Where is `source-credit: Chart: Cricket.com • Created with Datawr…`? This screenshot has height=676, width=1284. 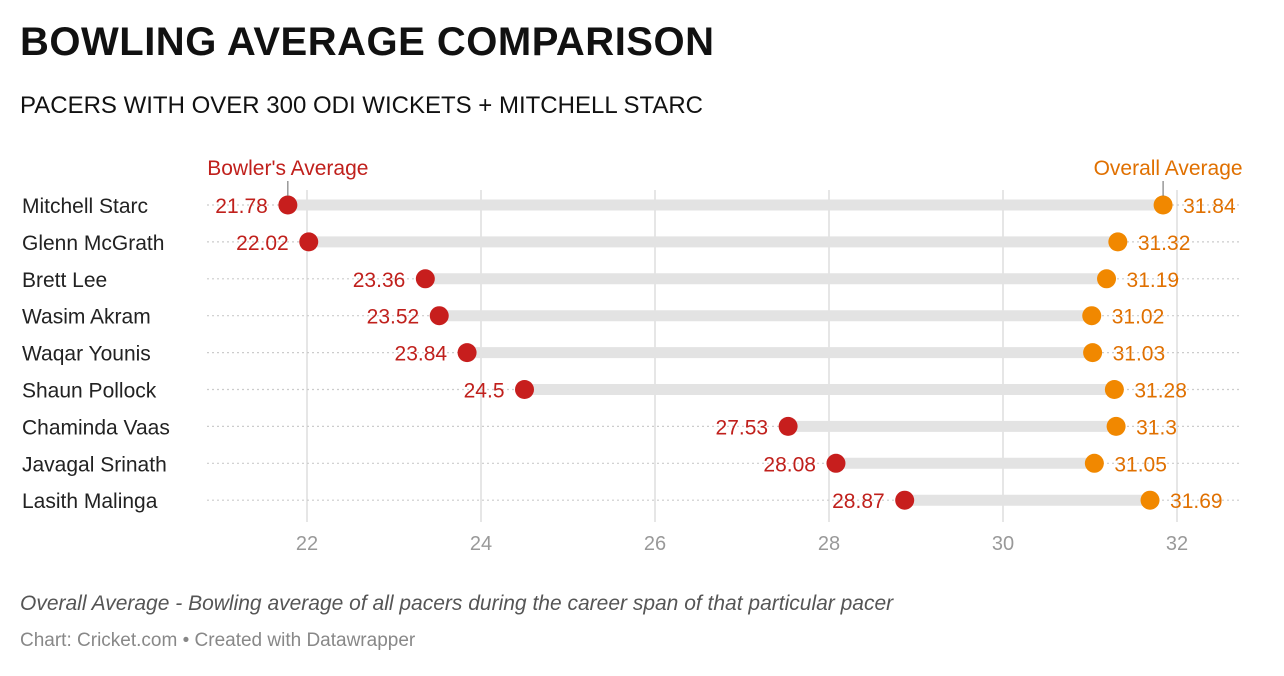 source-credit: Chart: Cricket.com • Created with Datawr… is located at coordinates (218, 640).